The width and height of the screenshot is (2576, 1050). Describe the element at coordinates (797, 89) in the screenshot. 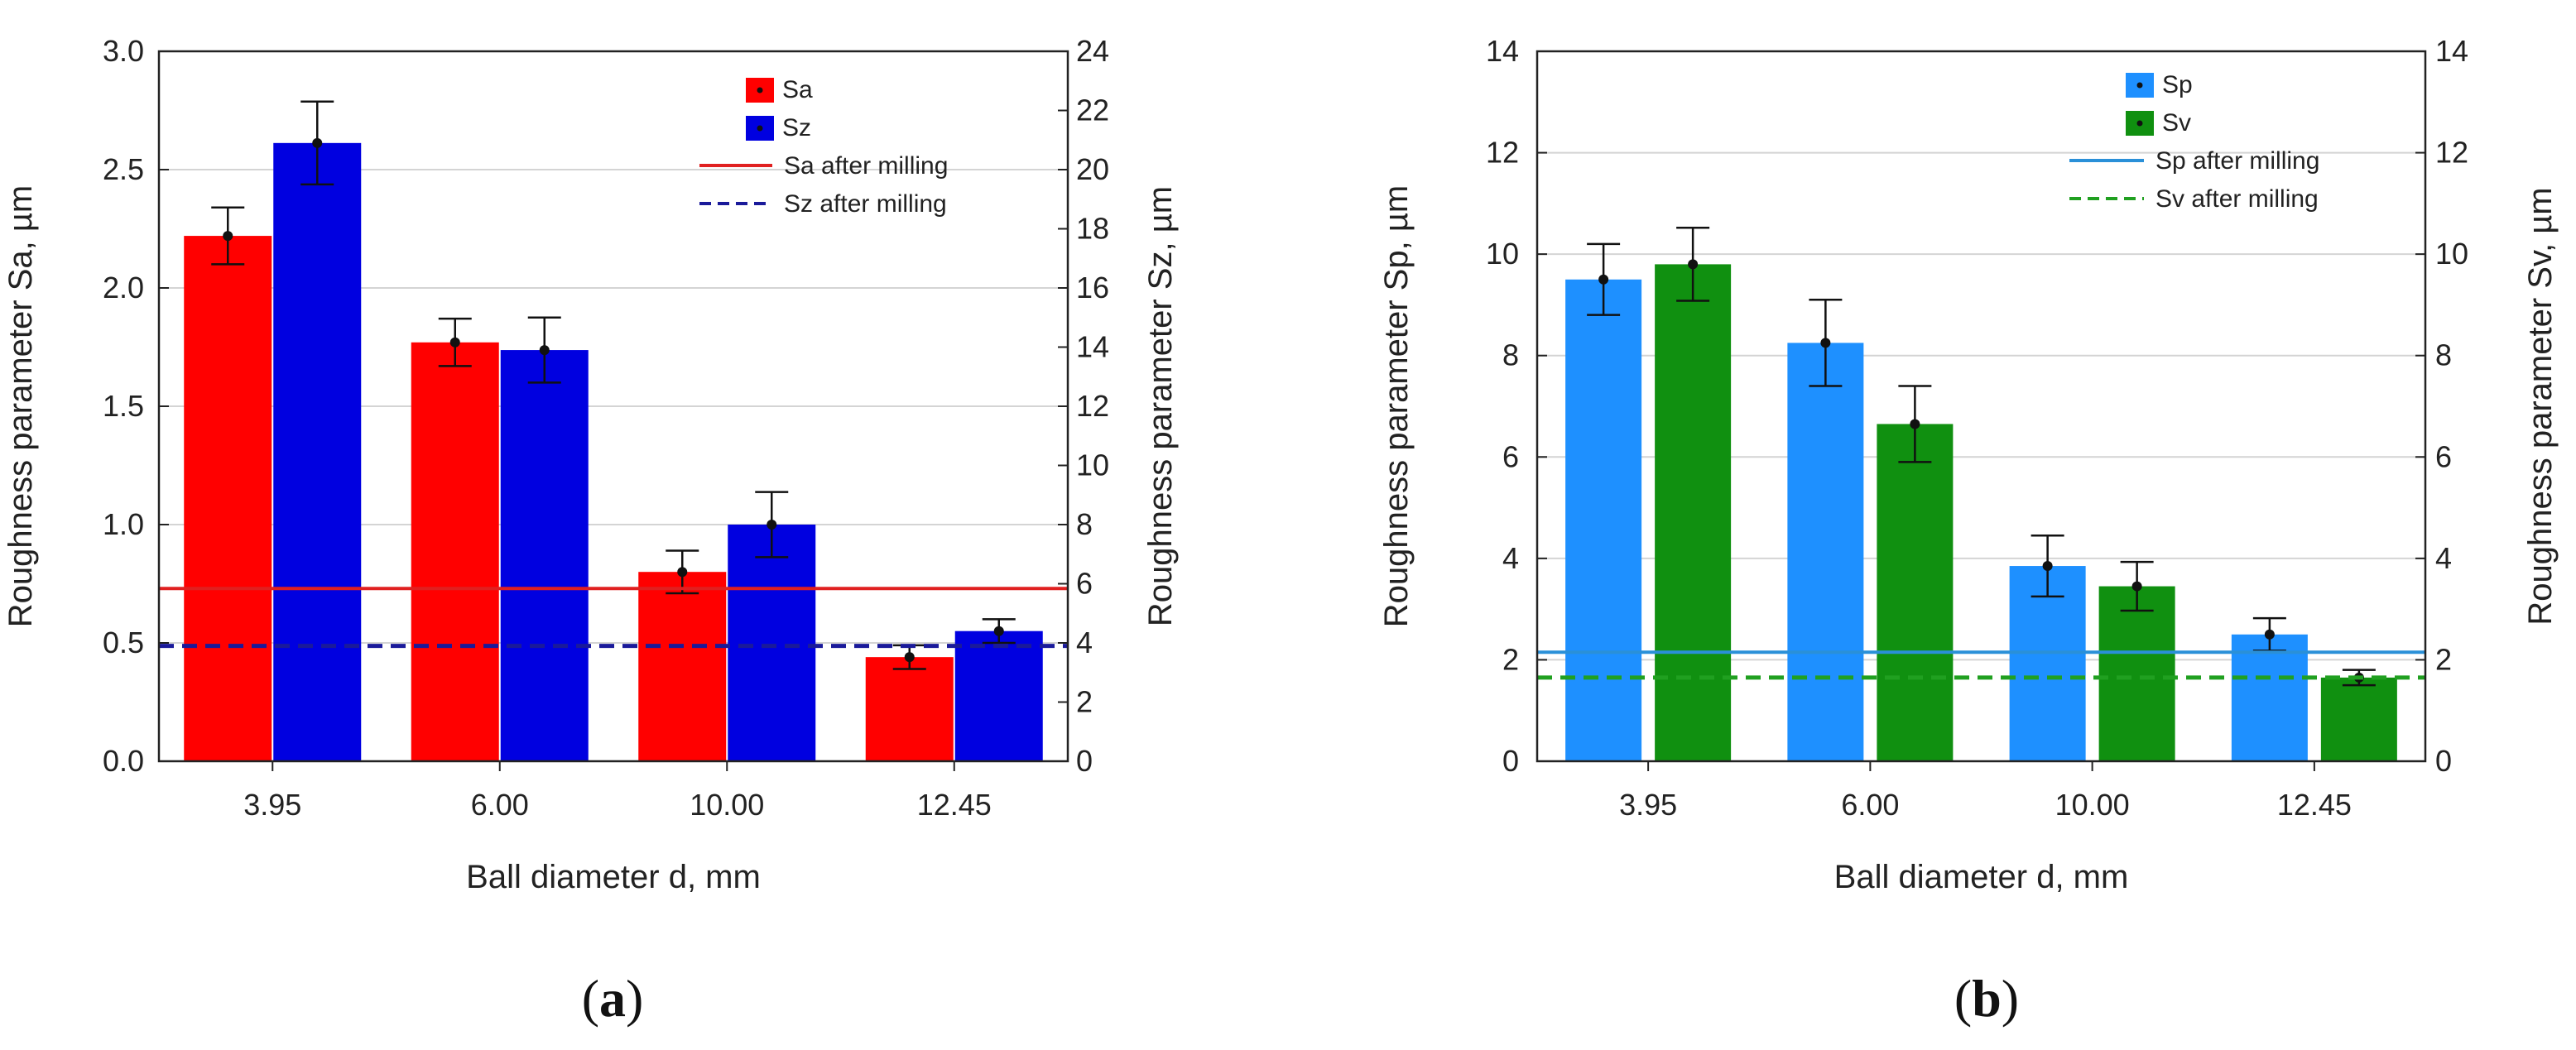

I see `legend-label-sa: Sa` at that location.